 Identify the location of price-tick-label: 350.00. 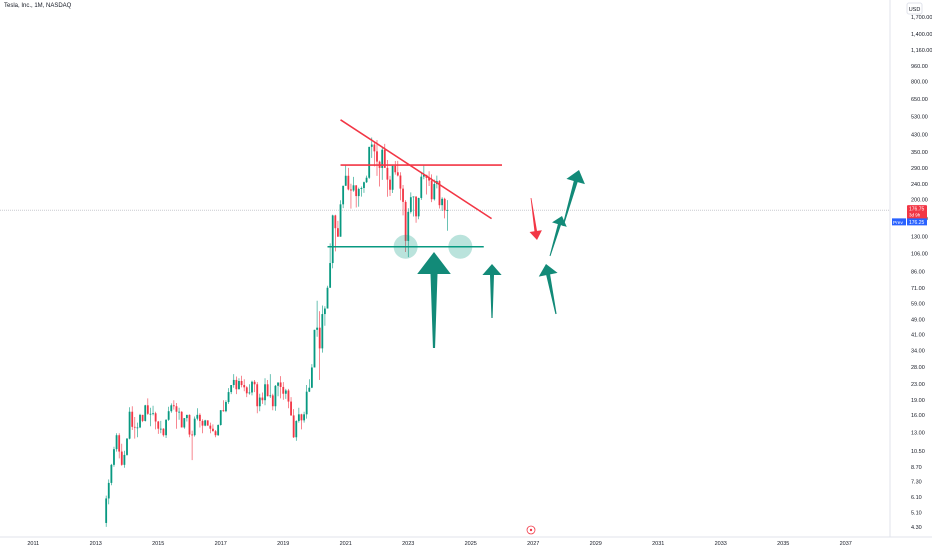
(919, 153).